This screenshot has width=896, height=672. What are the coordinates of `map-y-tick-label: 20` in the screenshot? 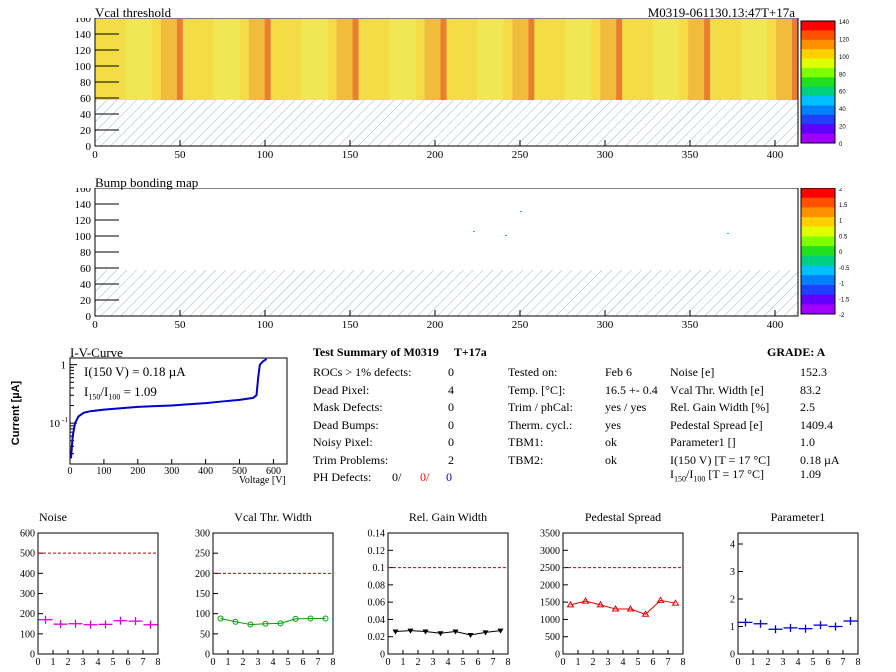 It's located at (86, 301).